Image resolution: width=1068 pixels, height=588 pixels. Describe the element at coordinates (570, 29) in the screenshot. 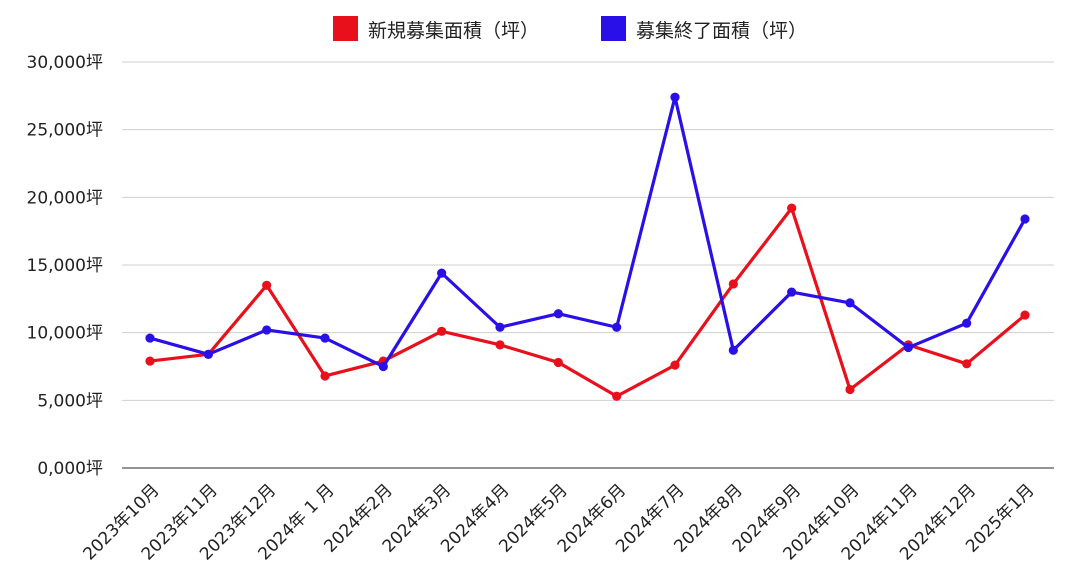

I see `legend: 新規募集面積（坪） 募集終了面積（坪）` at that location.